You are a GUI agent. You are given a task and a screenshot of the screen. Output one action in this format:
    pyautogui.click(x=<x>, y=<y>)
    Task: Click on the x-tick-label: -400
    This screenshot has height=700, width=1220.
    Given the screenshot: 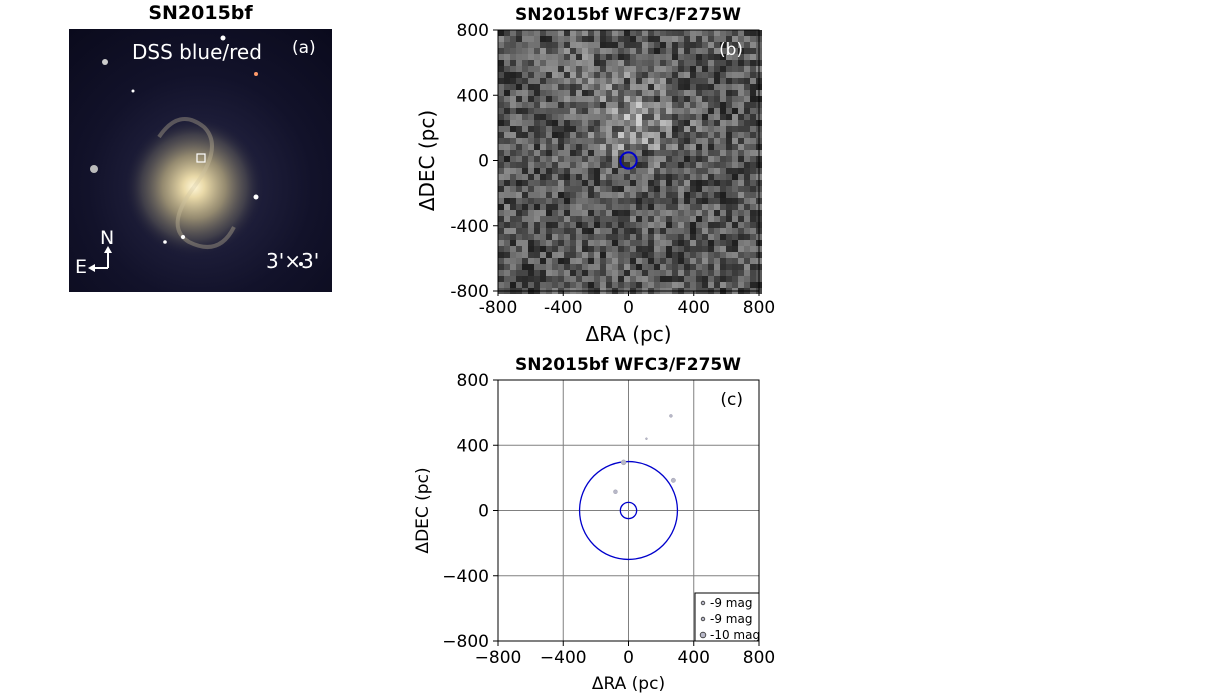 What is the action you would take?
    pyautogui.click(x=563, y=308)
    